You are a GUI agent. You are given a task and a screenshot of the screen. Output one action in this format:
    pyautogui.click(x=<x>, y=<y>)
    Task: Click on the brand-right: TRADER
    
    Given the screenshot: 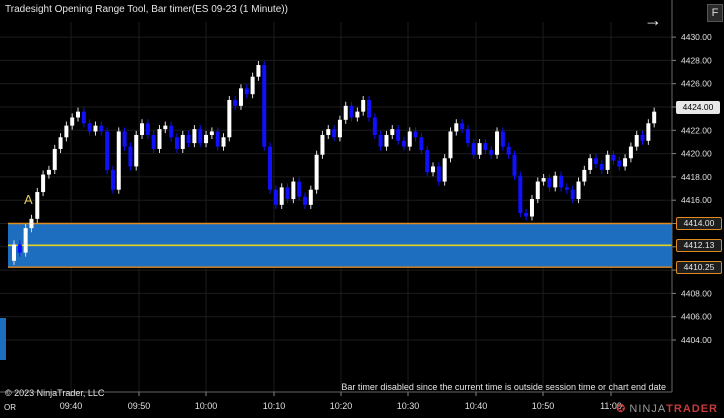 What is the action you would take?
    pyautogui.click(x=692, y=409)
    